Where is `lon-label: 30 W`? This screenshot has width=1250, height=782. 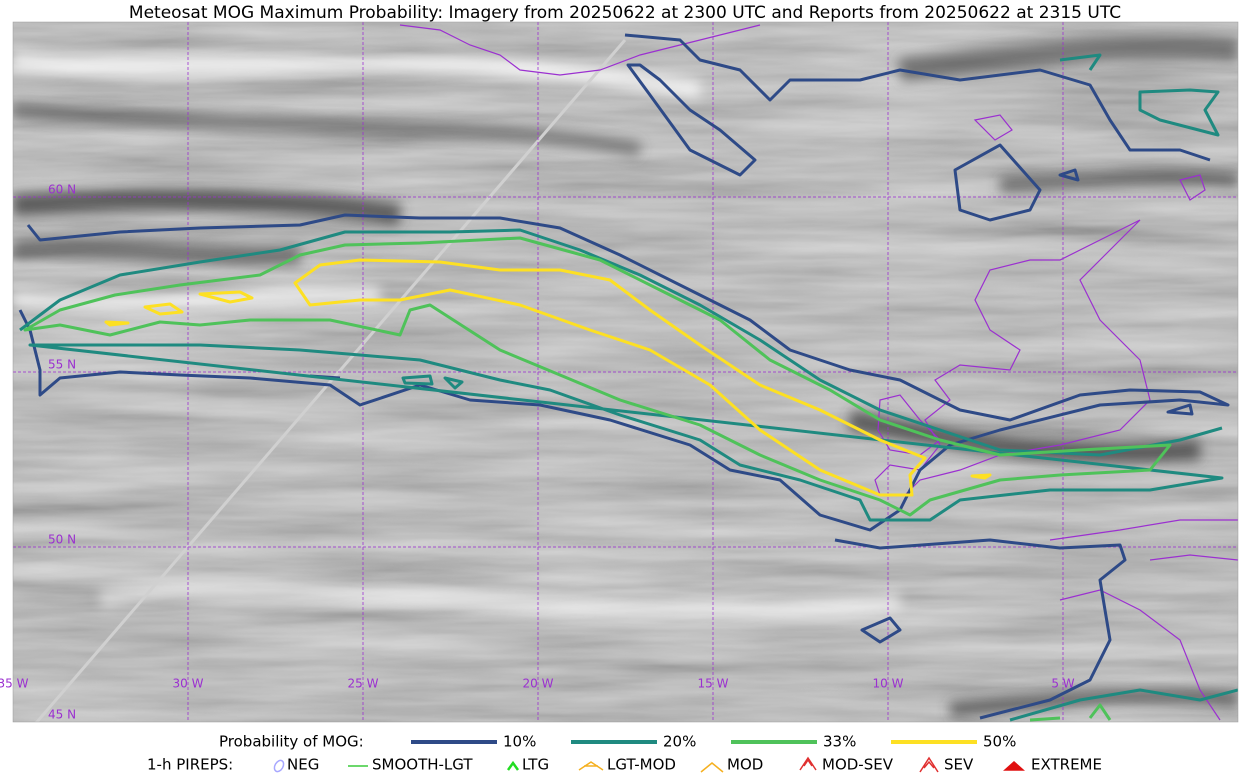
lon-label: 30 W is located at coordinates (188, 684).